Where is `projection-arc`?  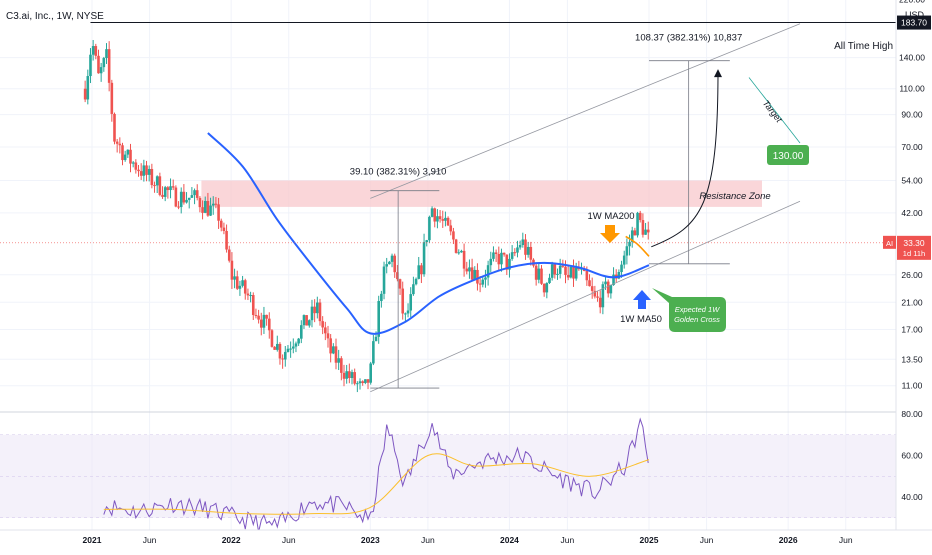
projection-arc is located at coordinates (685, 159).